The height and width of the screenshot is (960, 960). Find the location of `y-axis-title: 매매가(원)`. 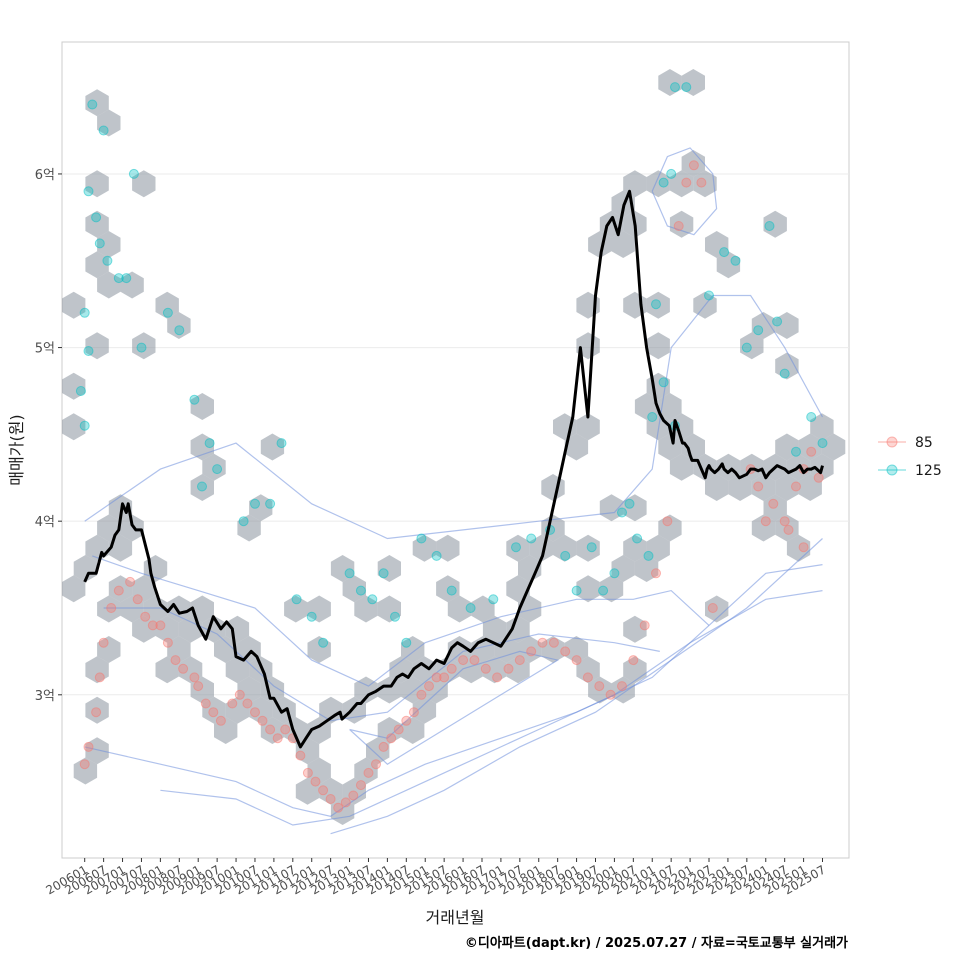

y-axis-title: 매매가(원) is located at coordinates (16, 449).